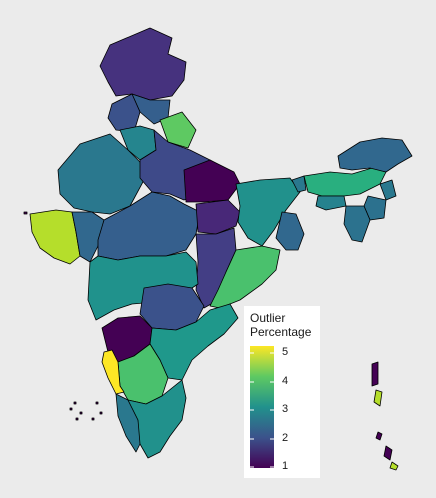  Describe the element at coordinates (218, 217) in the screenshot. I see `region-jharkhand` at that location.